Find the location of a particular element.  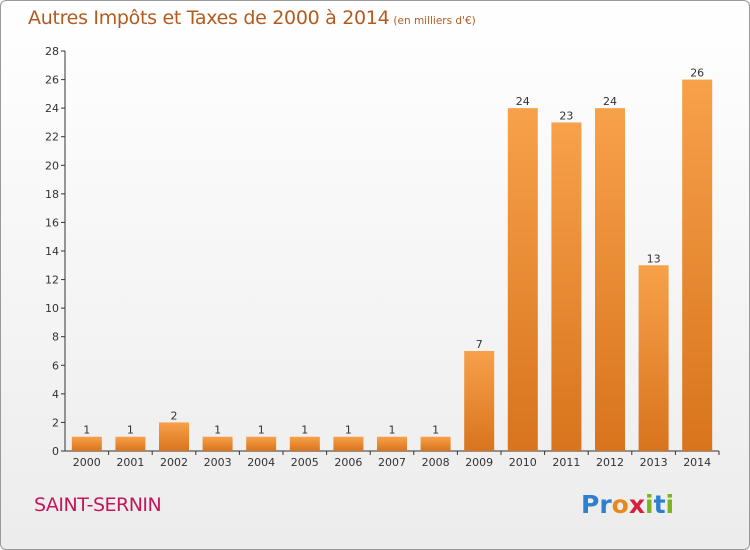

x-tick-label: 2003 is located at coordinates (218, 462).